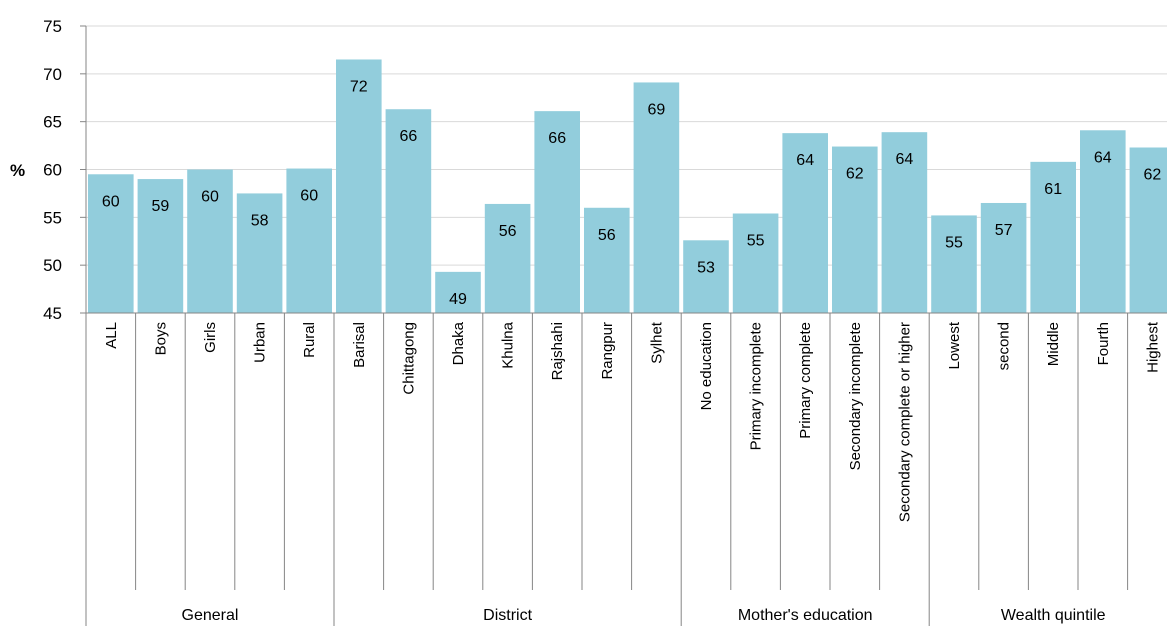 The height and width of the screenshot is (626, 1167). I want to click on y-tick-label: 65, so click(52, 122).